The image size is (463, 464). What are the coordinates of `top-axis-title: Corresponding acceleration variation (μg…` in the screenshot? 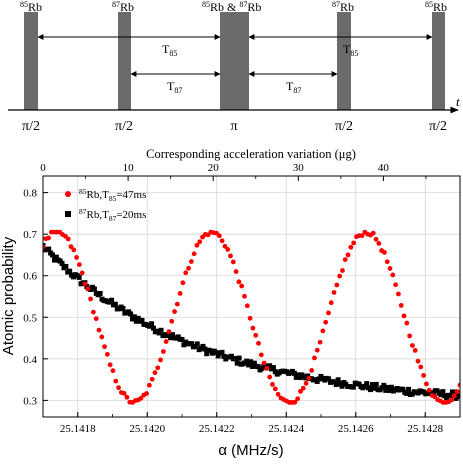 It's located at (251, 154).